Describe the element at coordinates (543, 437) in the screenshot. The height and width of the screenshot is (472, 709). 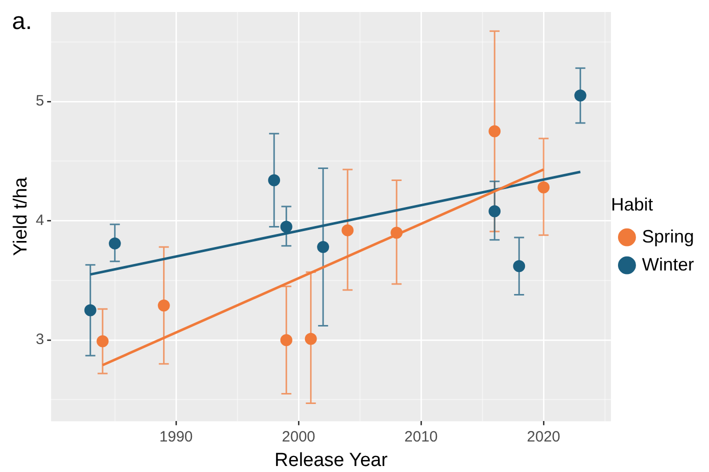
I see `x-tick-label: 2020` at that location.